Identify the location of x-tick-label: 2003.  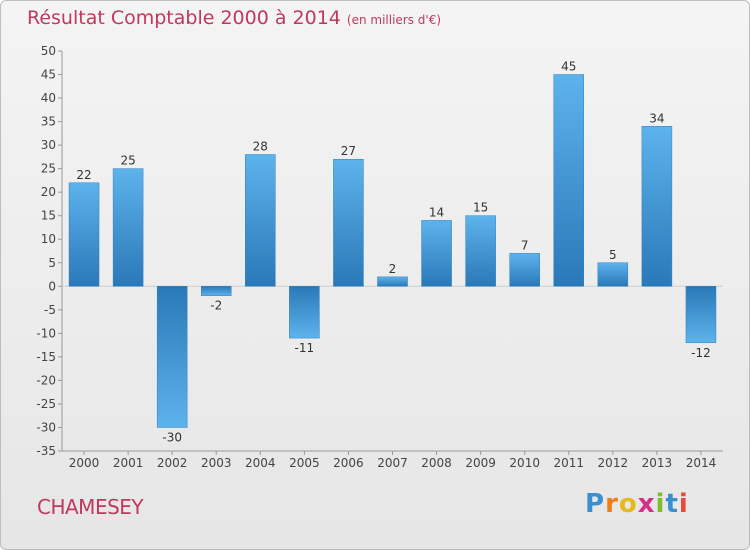
(216, 463).